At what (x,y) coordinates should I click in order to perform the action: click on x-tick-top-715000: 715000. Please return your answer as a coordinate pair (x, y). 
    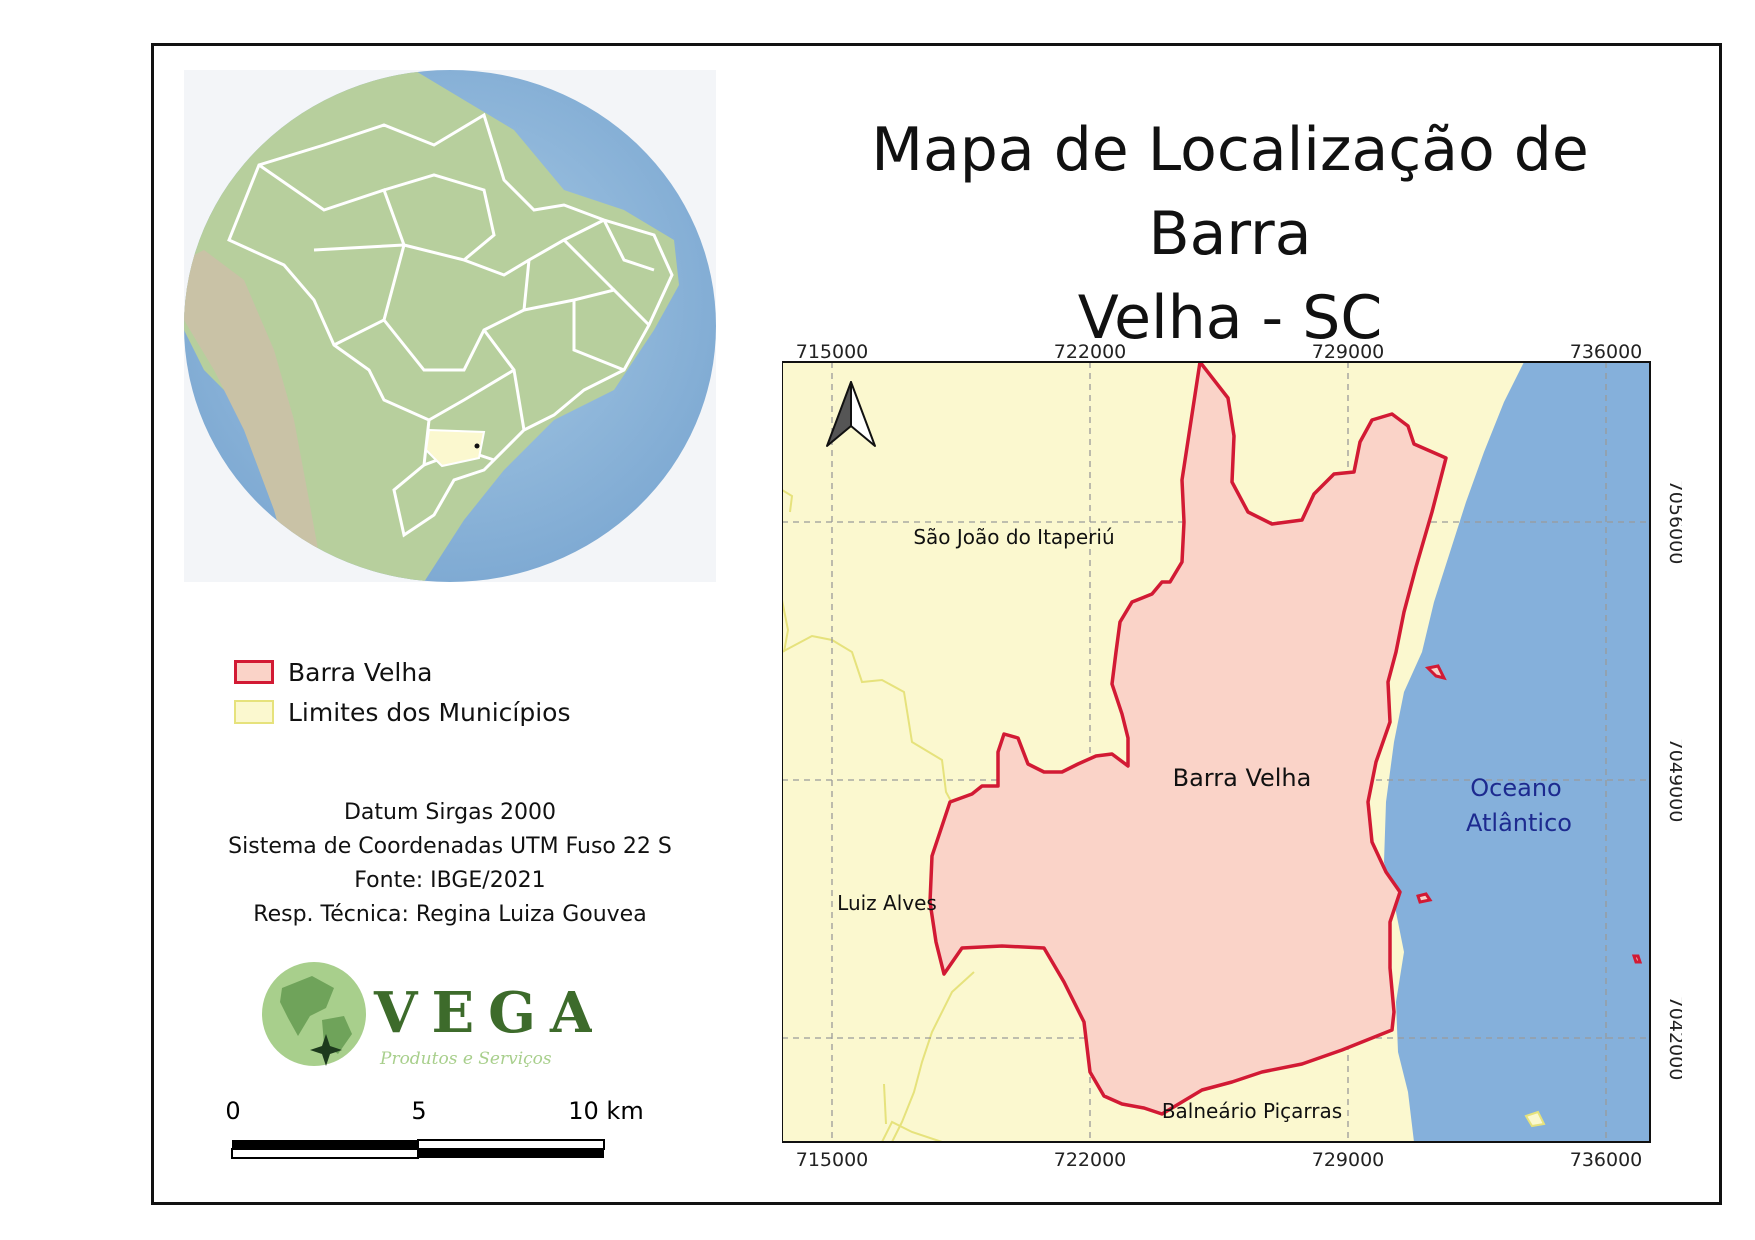
    Looking at the image, I should click on (832, 352).